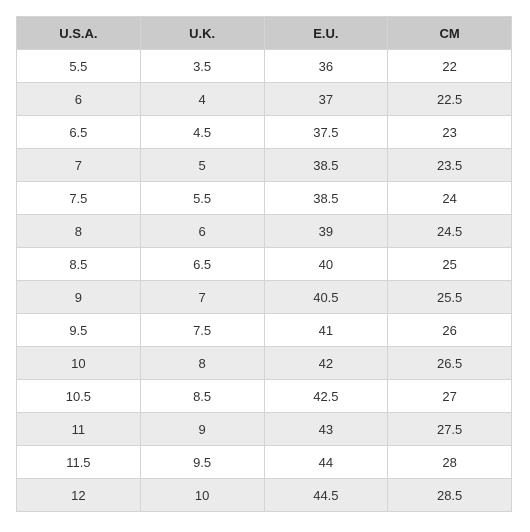 This screenshot has width=530, height=532. What do you see at coordinates (78, 429) in the screenshot?
I see `cell-usa: 11` at bounding box center [78, 429].